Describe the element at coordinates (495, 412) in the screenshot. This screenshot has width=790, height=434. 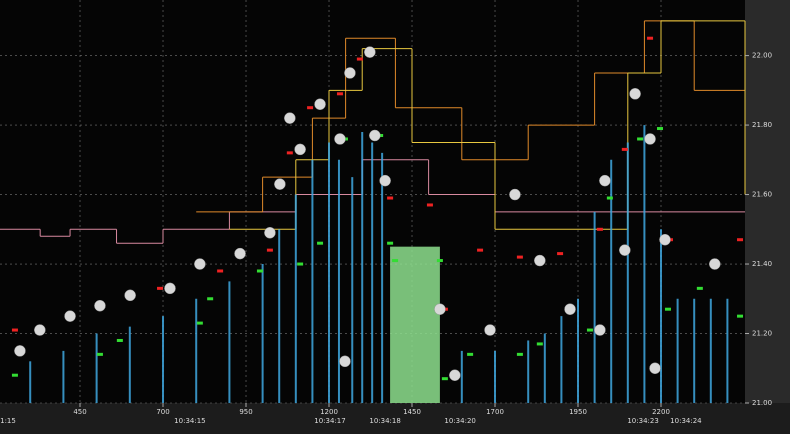
I see `x-tick-label: 1700` at that location.